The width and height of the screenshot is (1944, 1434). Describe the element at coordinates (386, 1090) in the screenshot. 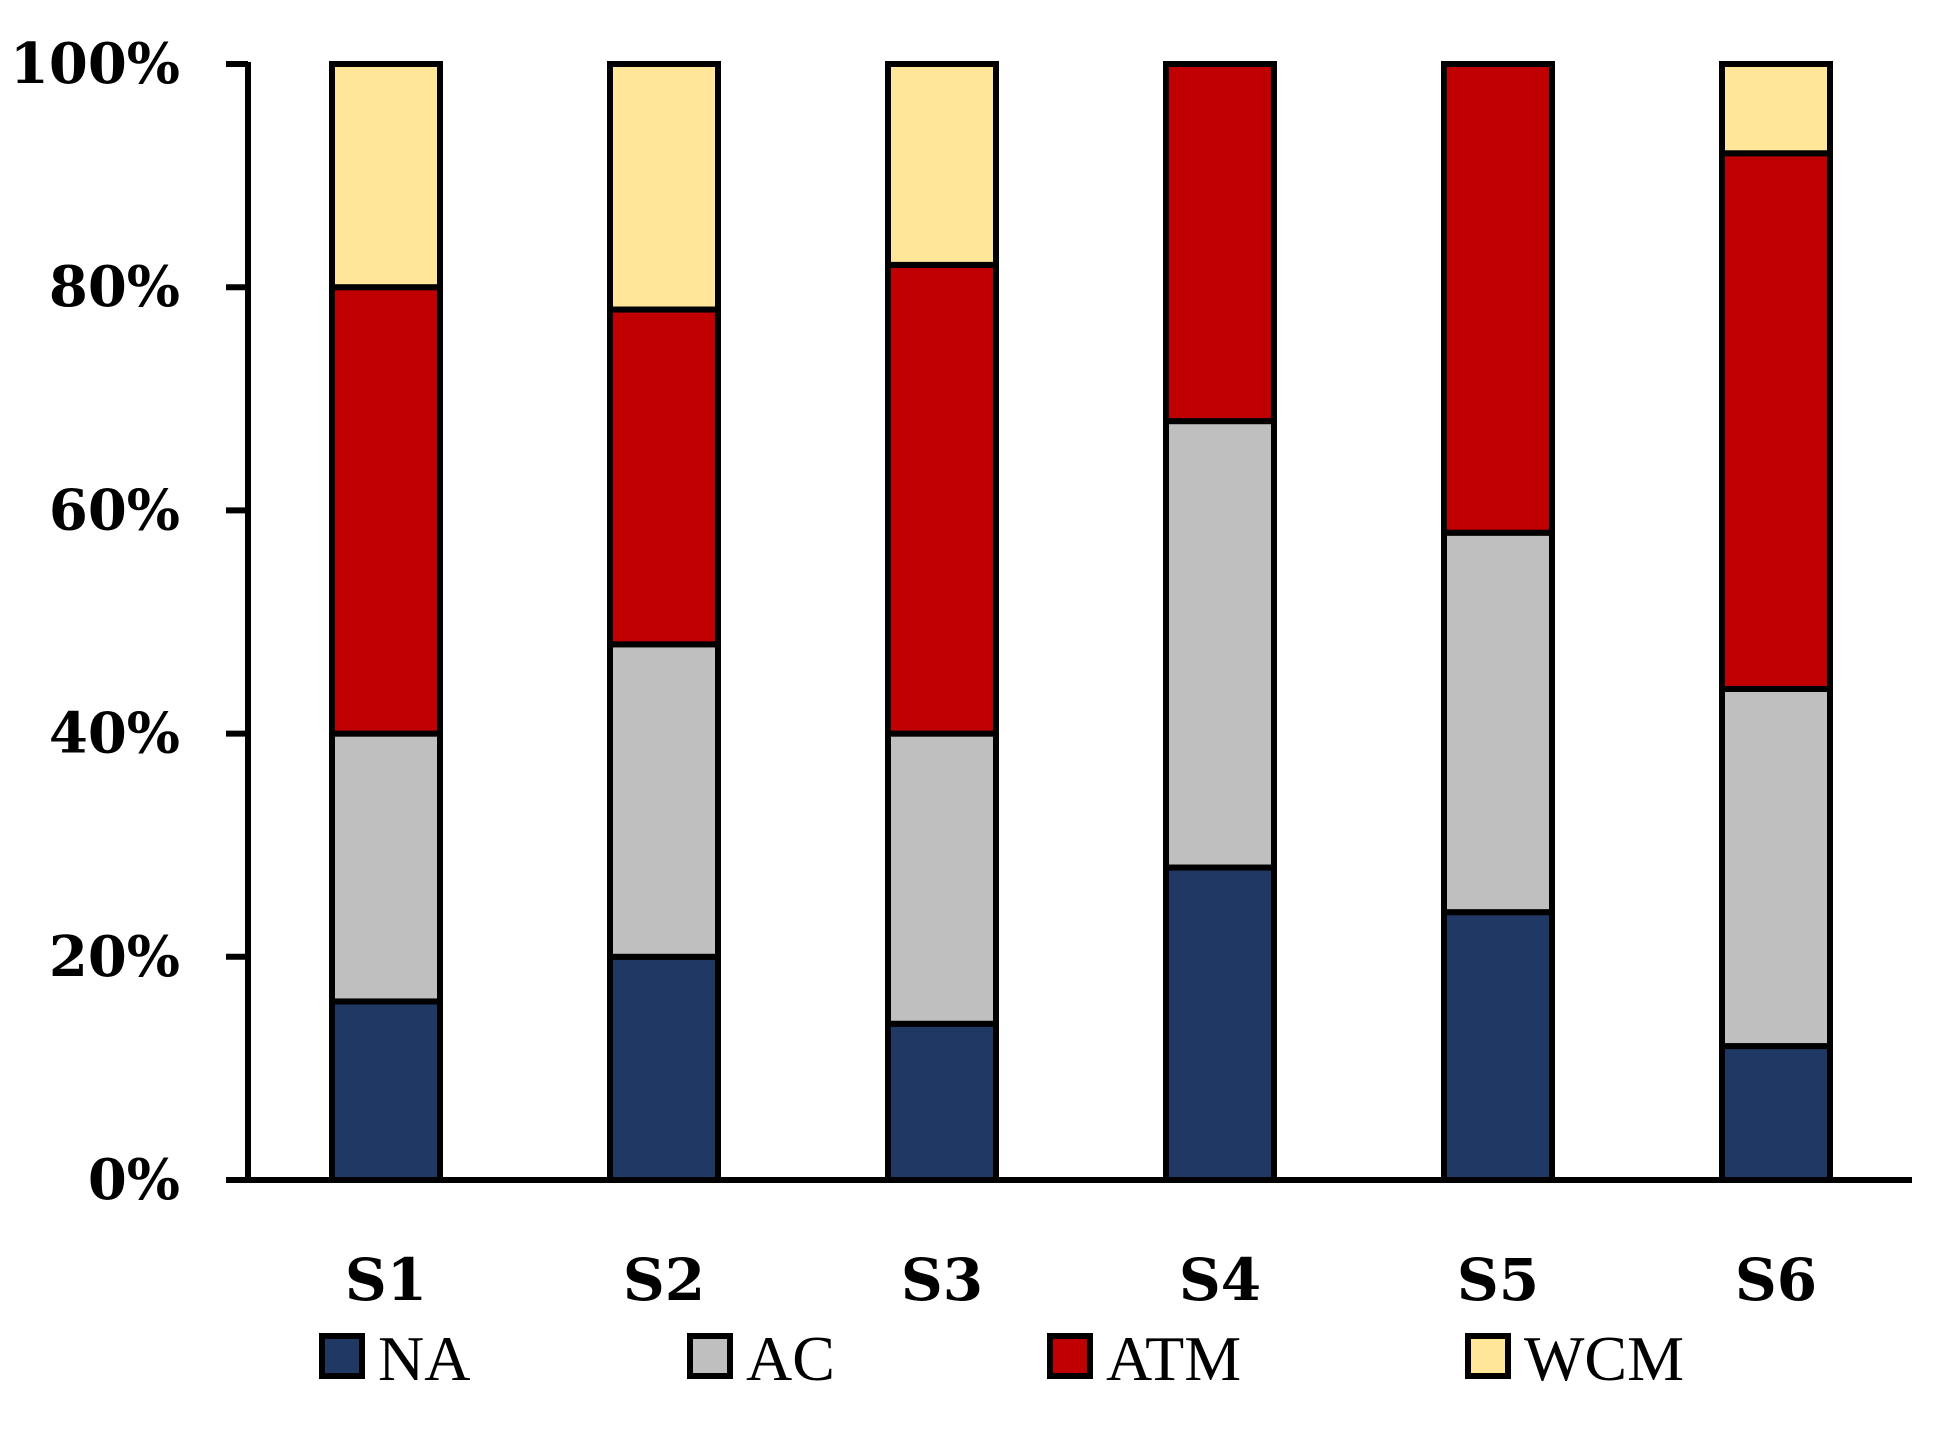

I see `bar-segment-s1-na` at that location.